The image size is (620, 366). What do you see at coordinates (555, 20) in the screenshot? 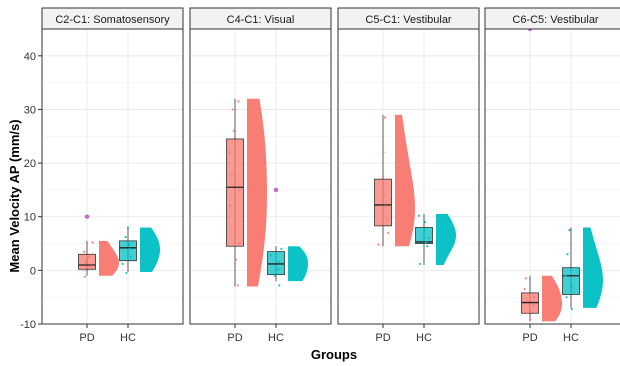
I see `facet-strip-label: C6-C5: Vestibular` at bounding box center [555, 20].